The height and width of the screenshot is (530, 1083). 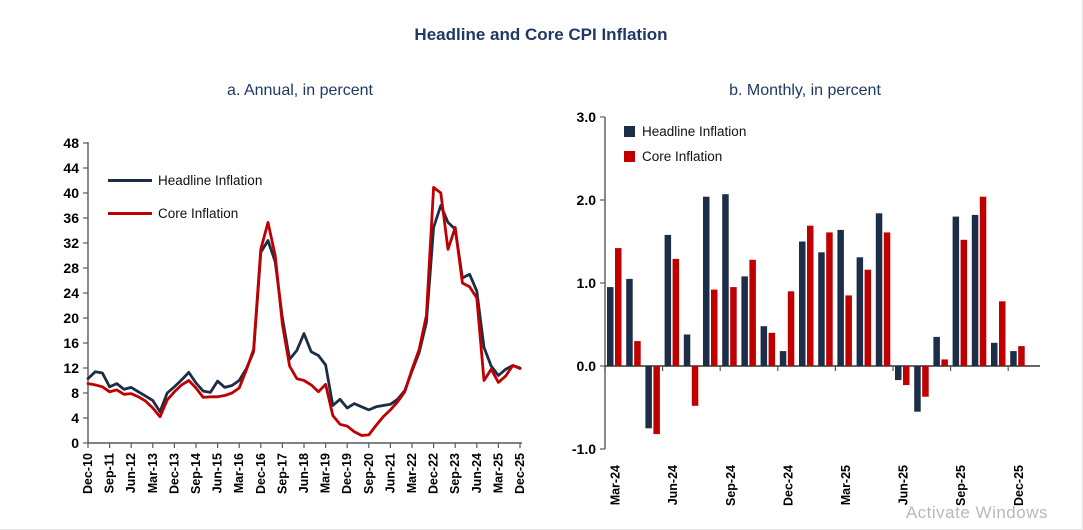 I want to click on y-tick-label: 4, so click(x=75, y=418).